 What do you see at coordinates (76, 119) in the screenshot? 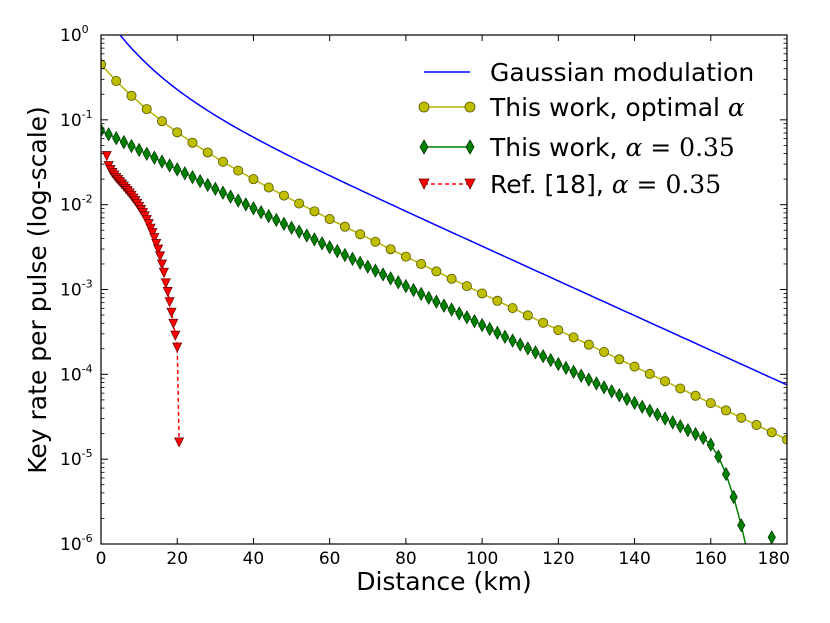
I see `y-tick-label-5: 10⁻¹` at bounding box center [76, 119].